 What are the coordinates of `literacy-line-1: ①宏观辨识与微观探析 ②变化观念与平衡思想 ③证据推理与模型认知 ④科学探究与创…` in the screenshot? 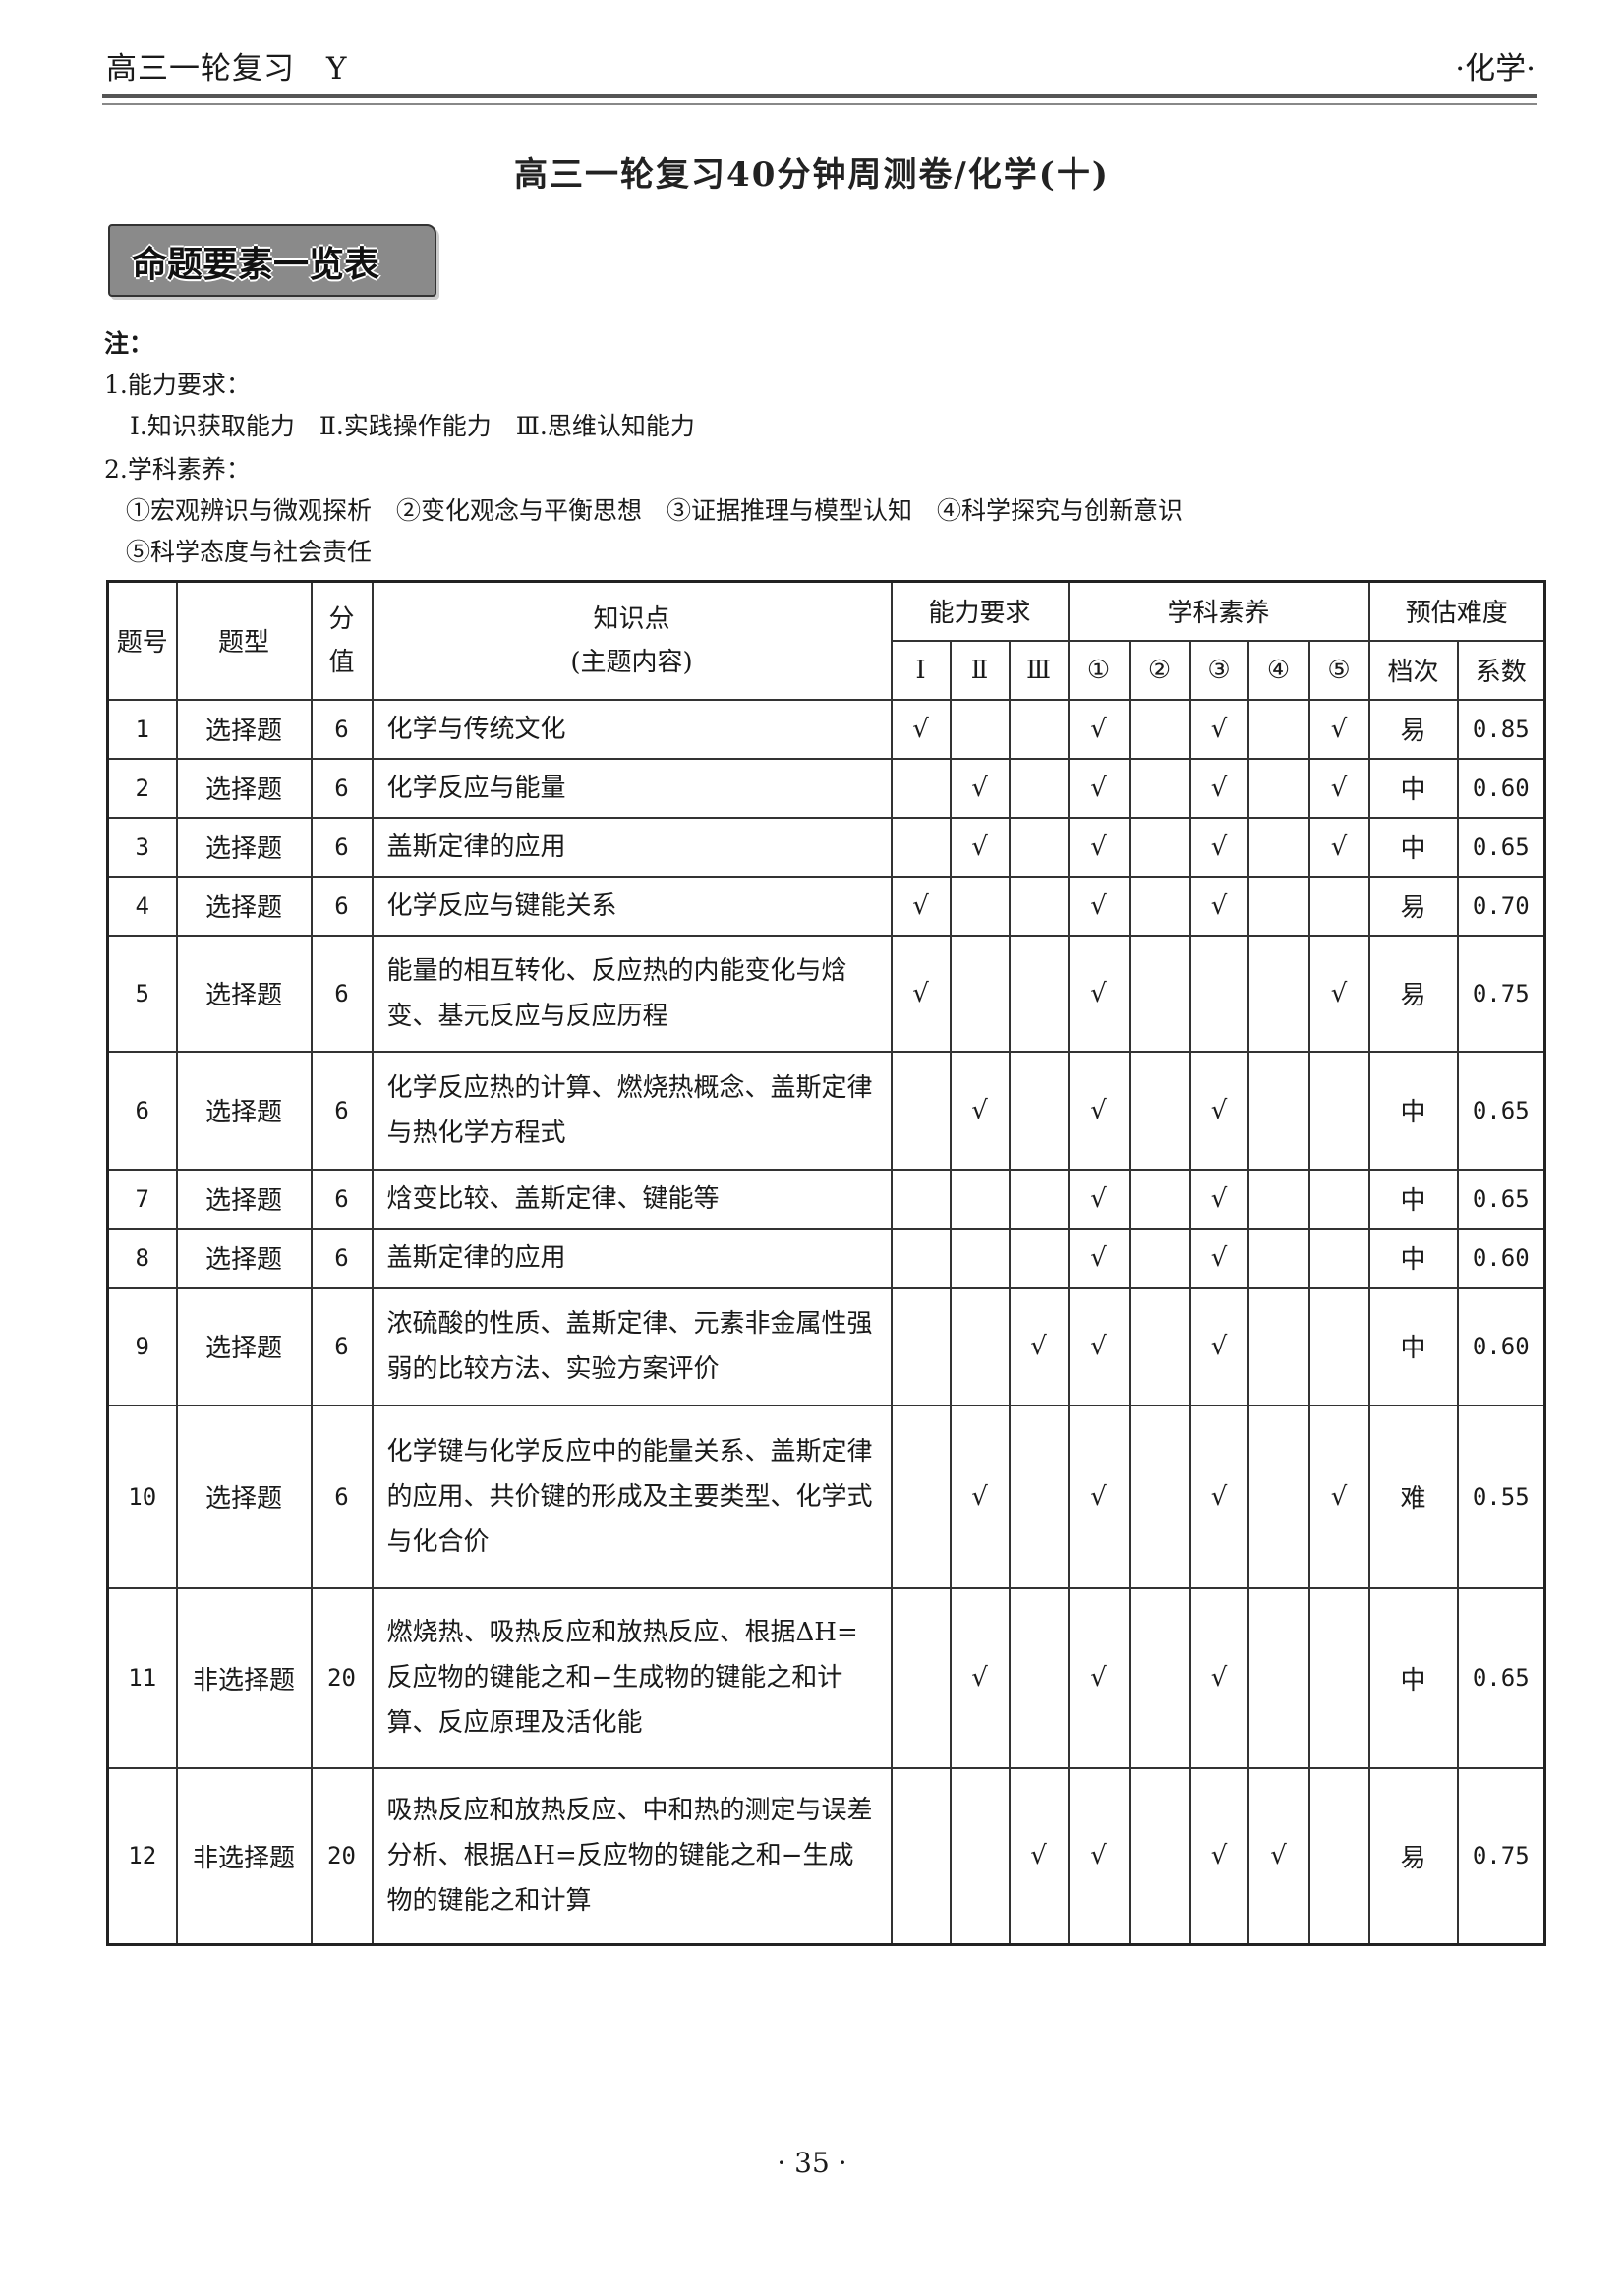 It's located at (655, 510).